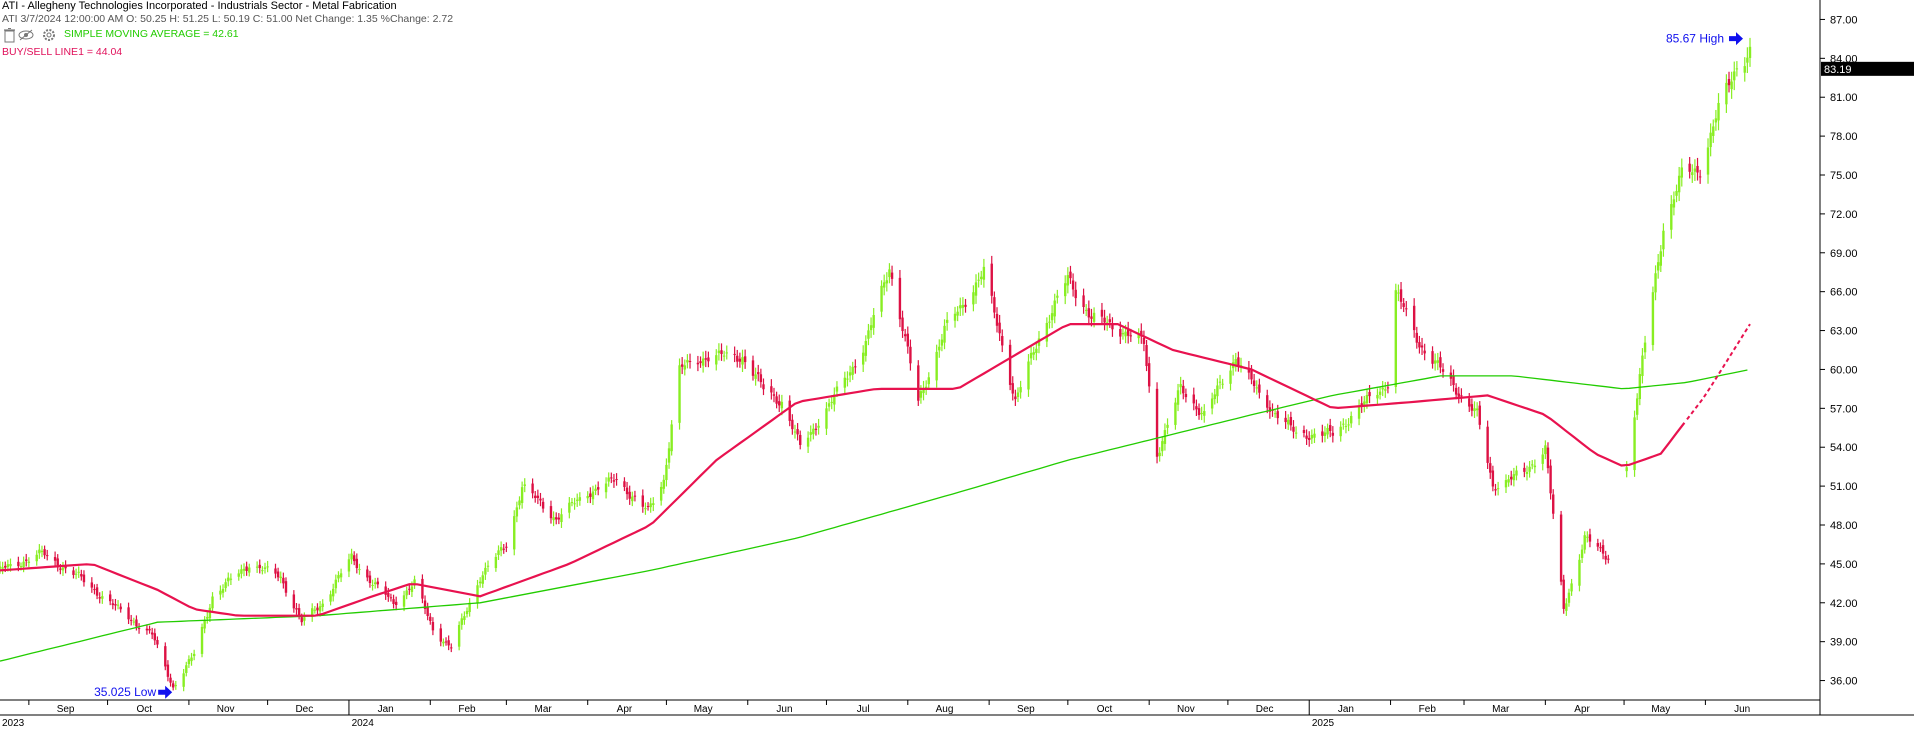  Describe the element at coordinates (363, 723) in the screenshot. I see `year-label: 2024` at that location.